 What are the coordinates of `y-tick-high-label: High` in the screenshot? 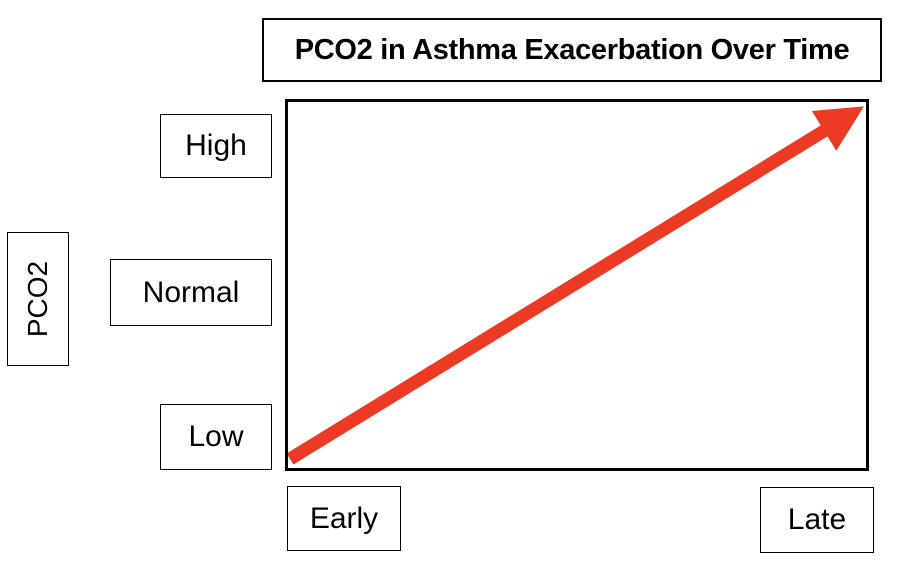 It's located at (216, 145).